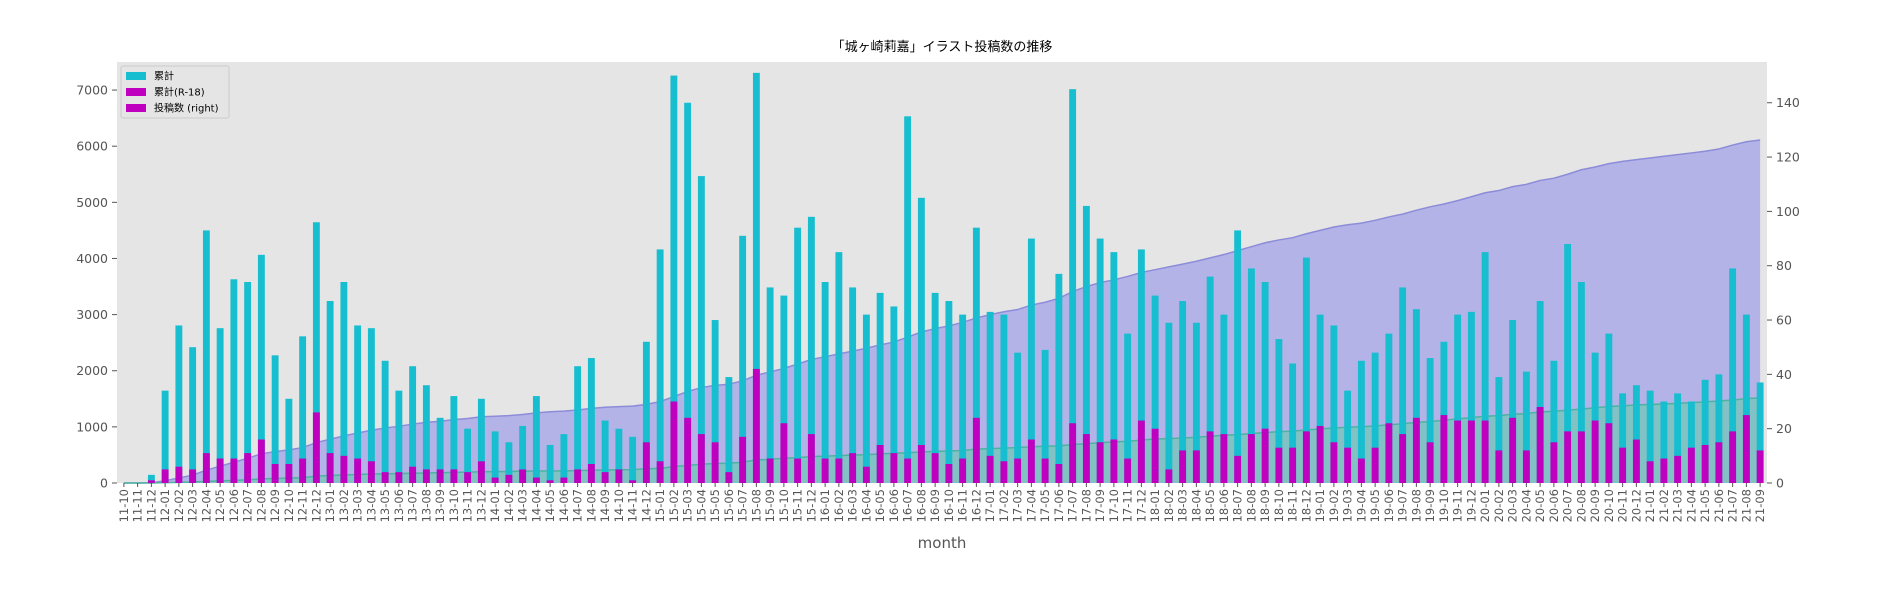 Image resolution: width=1900 pixels, height=600 pixels. Describe the element at coordinates (289, 505) in the screenshot. I see `x-tick-label: 12-10` at that location.